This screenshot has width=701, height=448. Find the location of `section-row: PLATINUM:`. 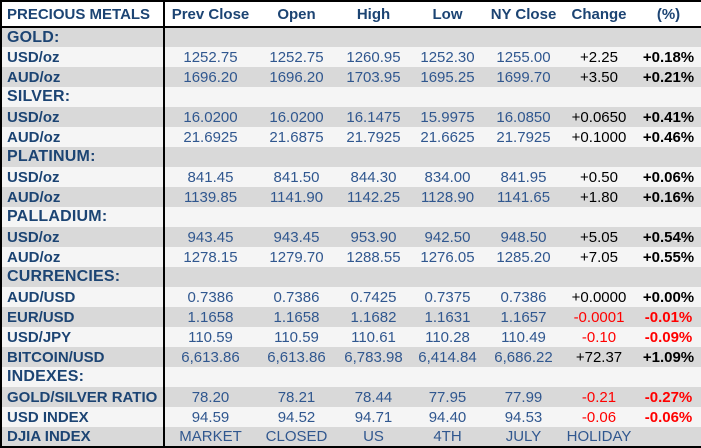

section-row: PLATINUM: is located at coordinates (351, 157).